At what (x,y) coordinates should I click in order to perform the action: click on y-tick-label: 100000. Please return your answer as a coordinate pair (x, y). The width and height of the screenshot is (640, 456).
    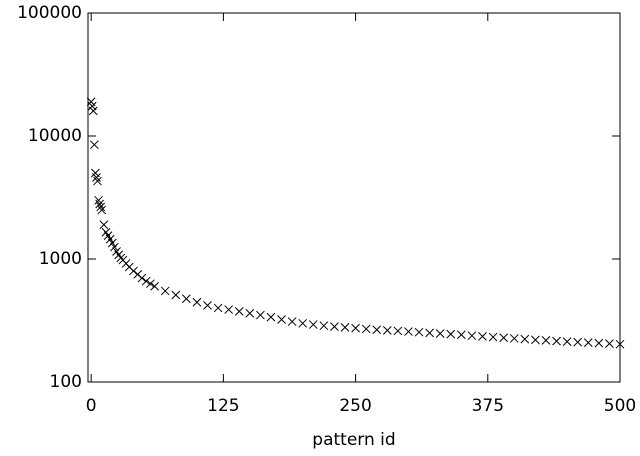
    Looking at the image, I should click on (49, 13).